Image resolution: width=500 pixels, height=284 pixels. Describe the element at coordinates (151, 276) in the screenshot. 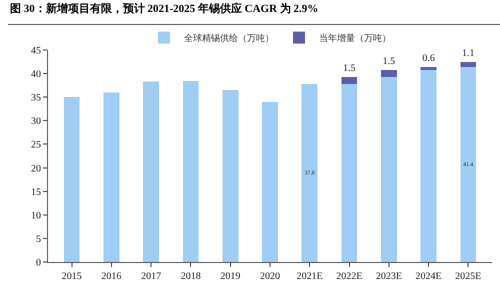

I see `x-tick-label: 2017` at that location.